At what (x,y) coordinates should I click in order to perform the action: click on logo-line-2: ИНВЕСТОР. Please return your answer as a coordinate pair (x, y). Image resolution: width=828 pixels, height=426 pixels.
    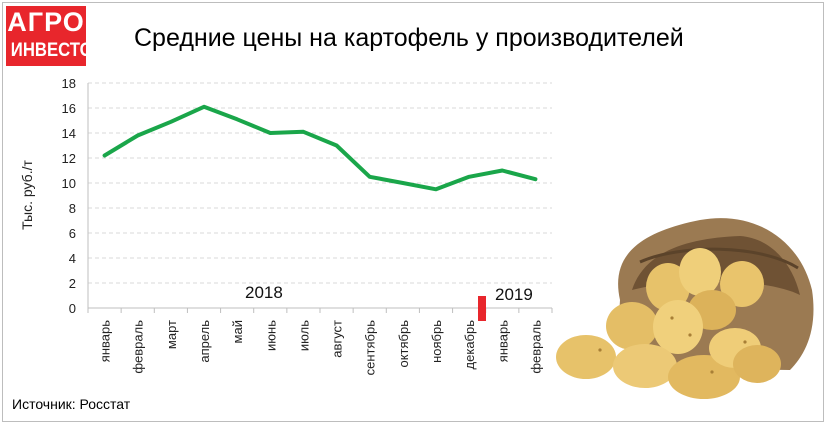
    Looking at the image, I should click on (57, 50).